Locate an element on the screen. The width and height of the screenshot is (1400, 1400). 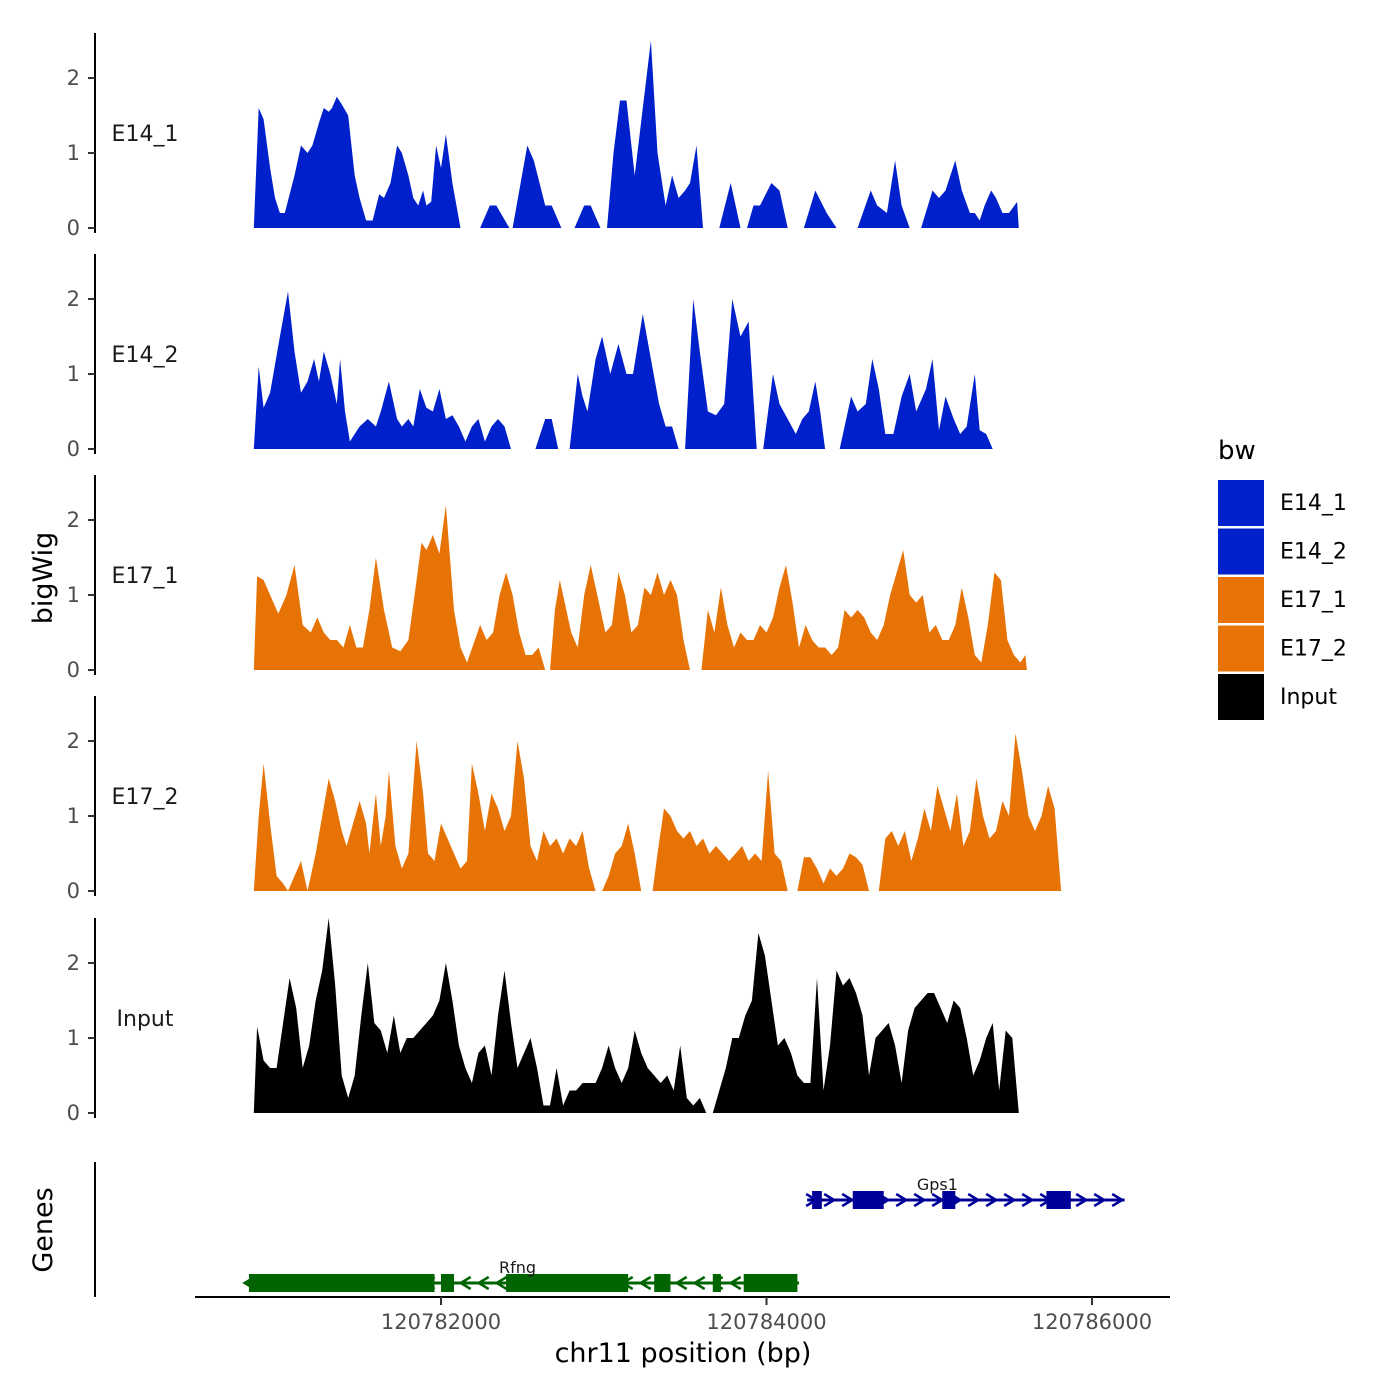
y-tick-label-E17_1-2: 2 is located at coordinates (73, 520).